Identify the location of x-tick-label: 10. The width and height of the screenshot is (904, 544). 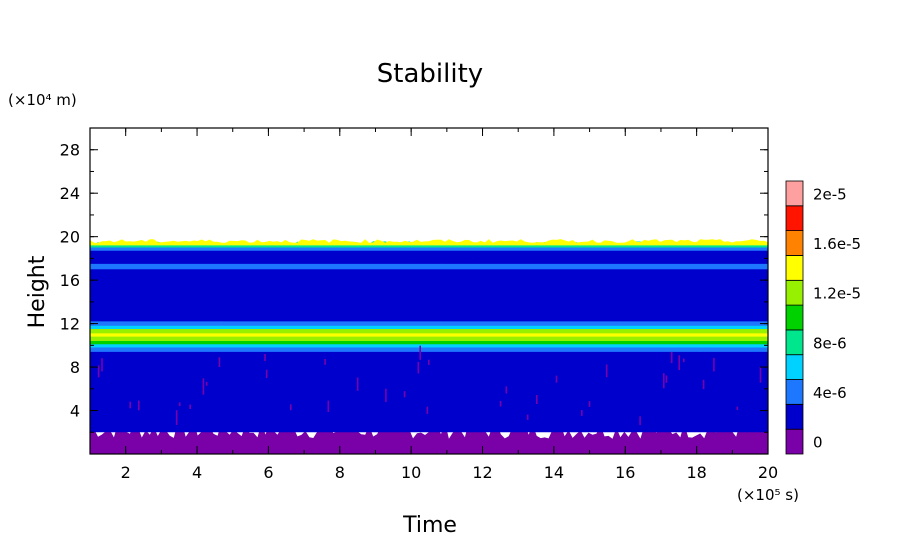
(411, 472).